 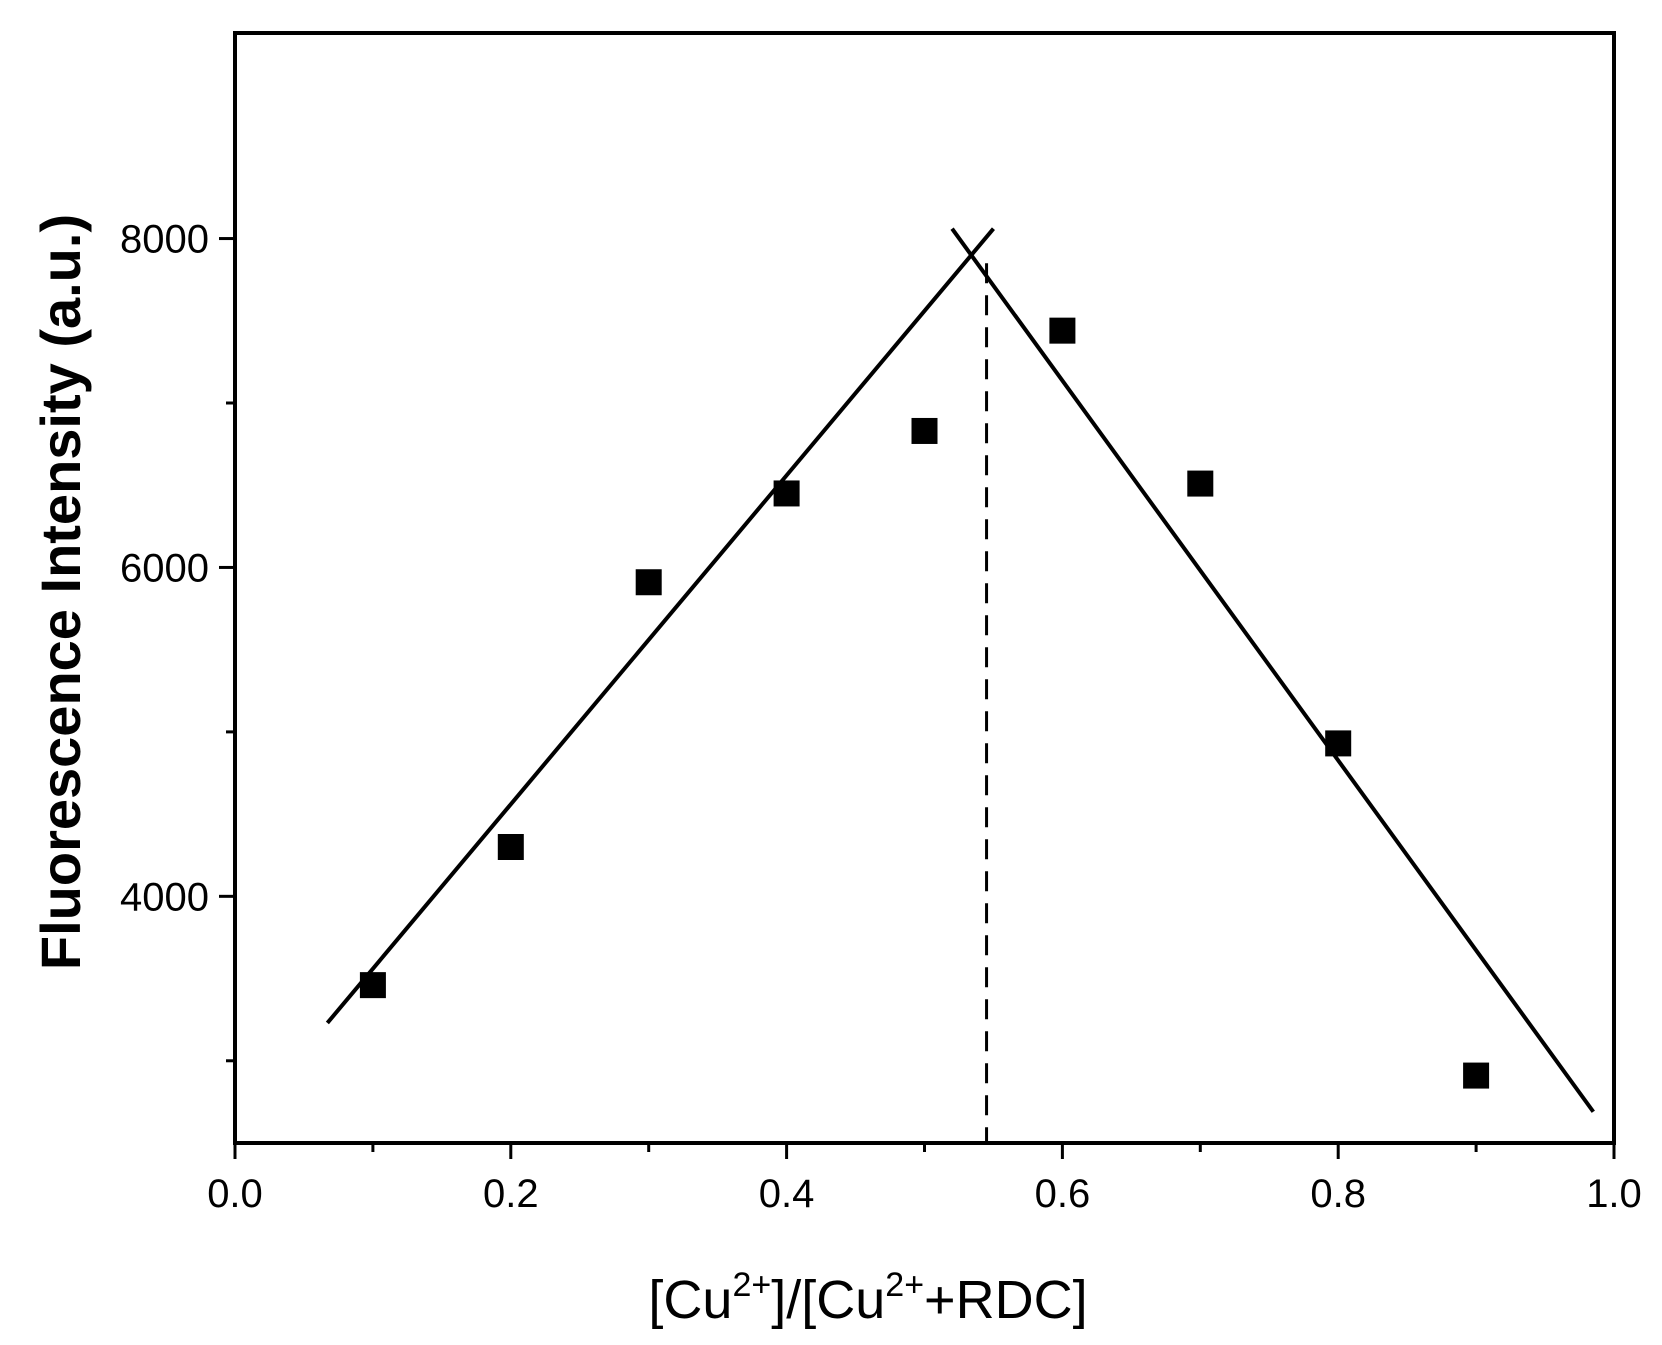 I want to click on x-axis-ticks: 0.0 0.2 0.4 0.6 0.8 1.0, so click(x=924, y=1179).